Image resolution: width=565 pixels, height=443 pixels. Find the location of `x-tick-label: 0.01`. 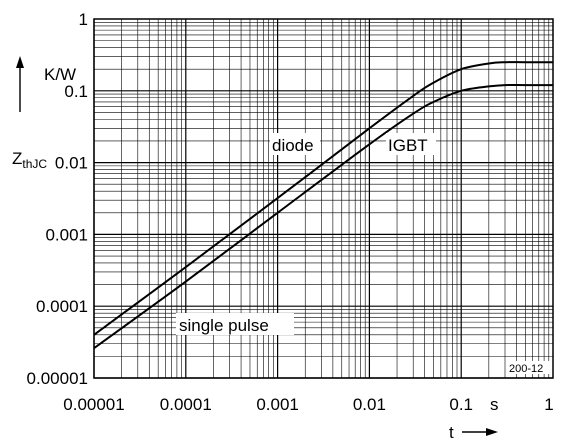

x-tick-label: 0.01 is located at coordinates (369, 404).